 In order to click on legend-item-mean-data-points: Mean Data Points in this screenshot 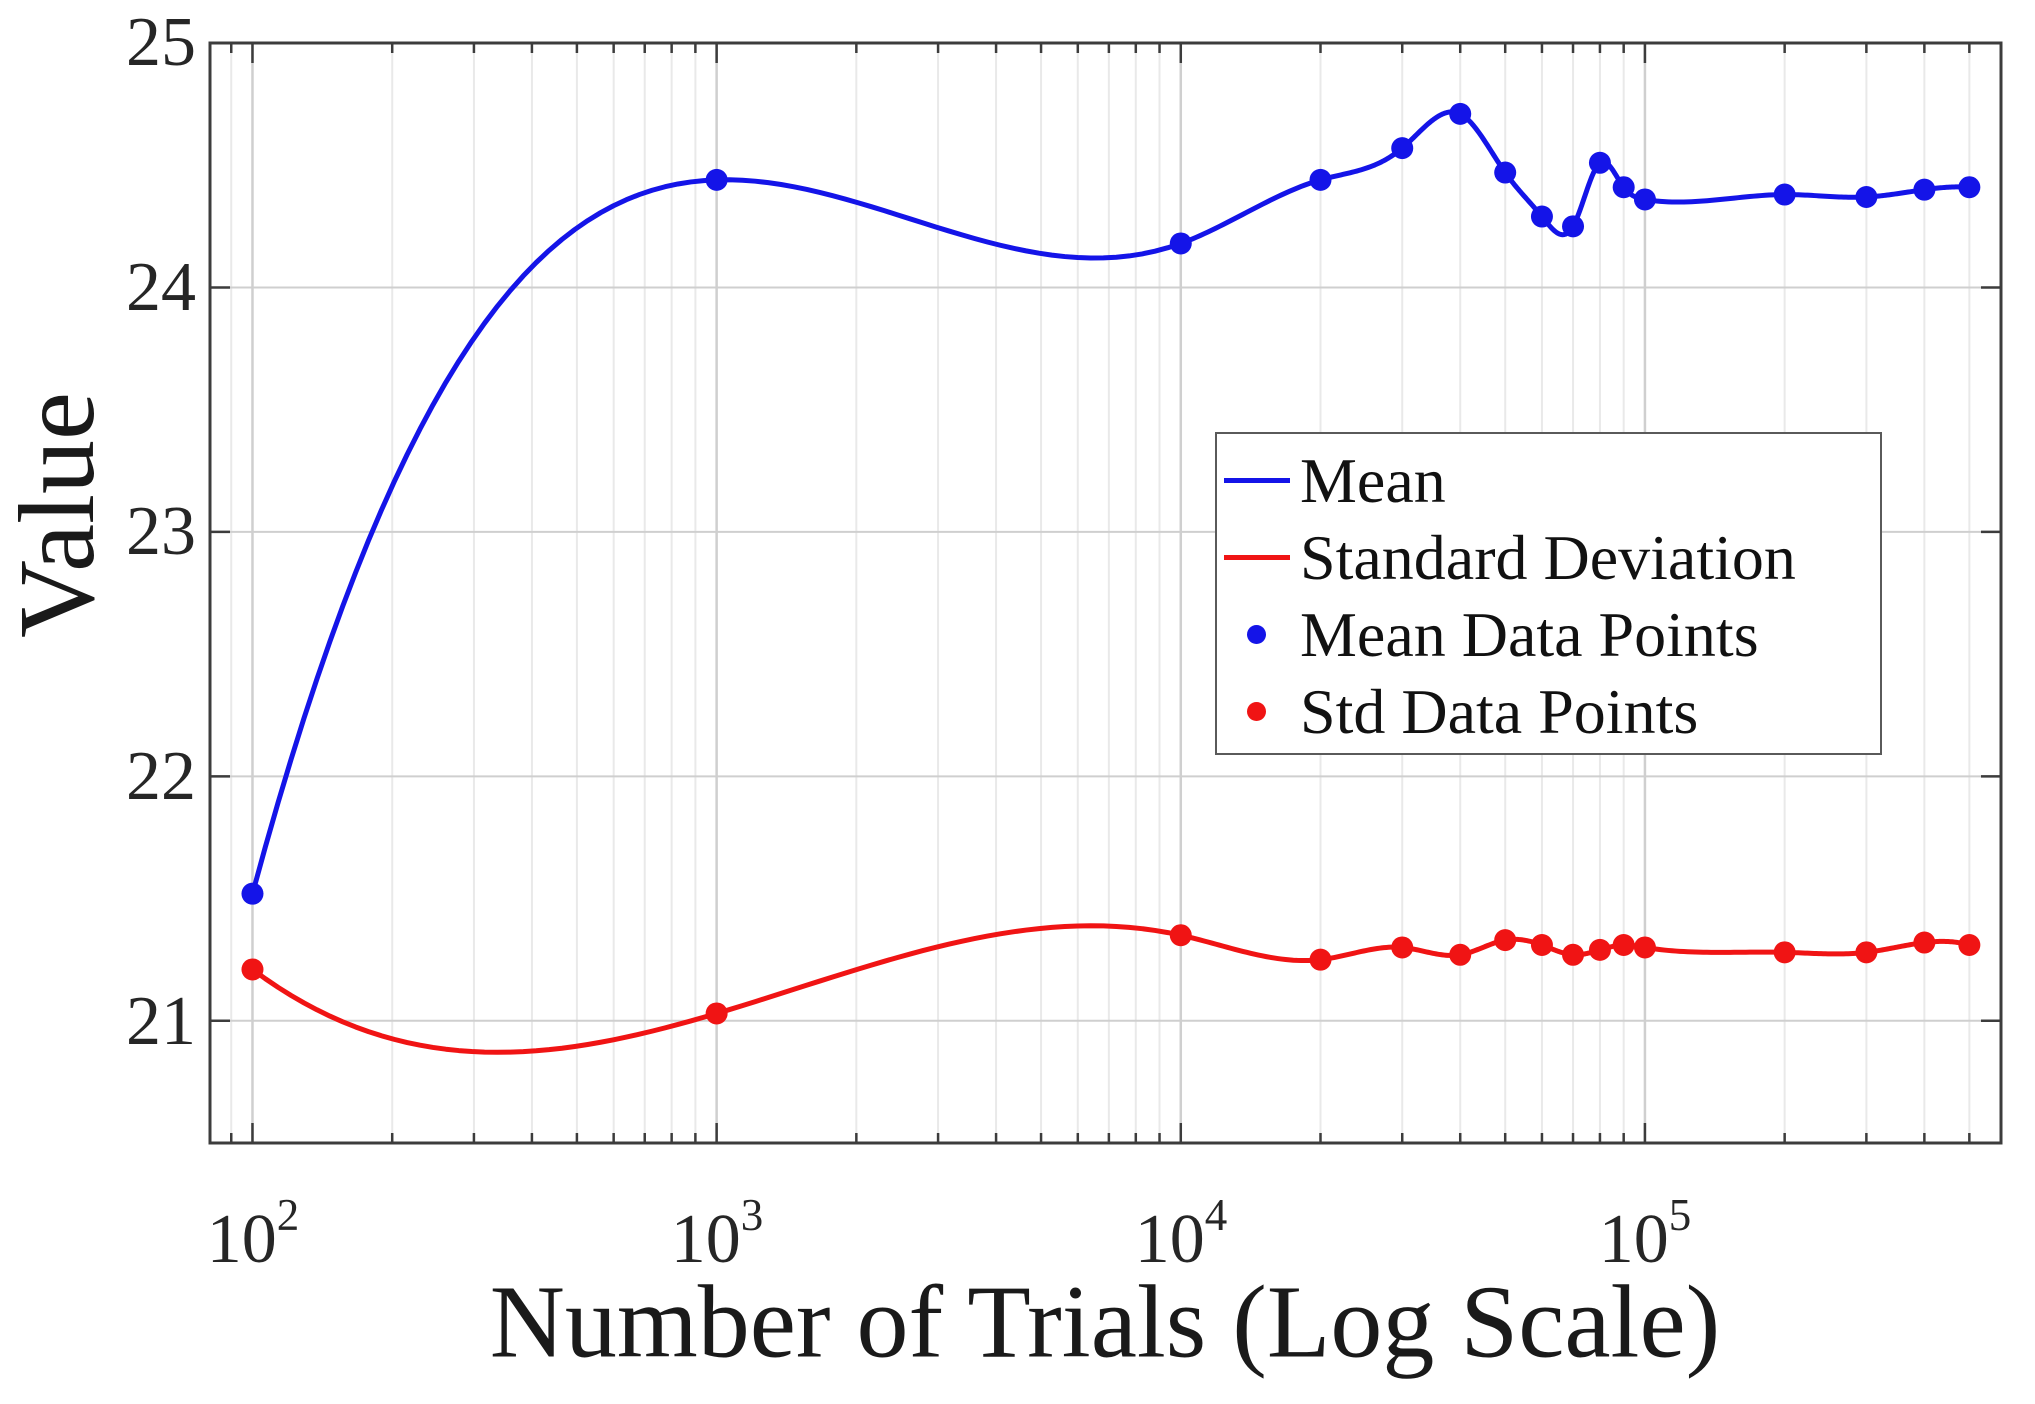, I will do `click(1548, 634)`.